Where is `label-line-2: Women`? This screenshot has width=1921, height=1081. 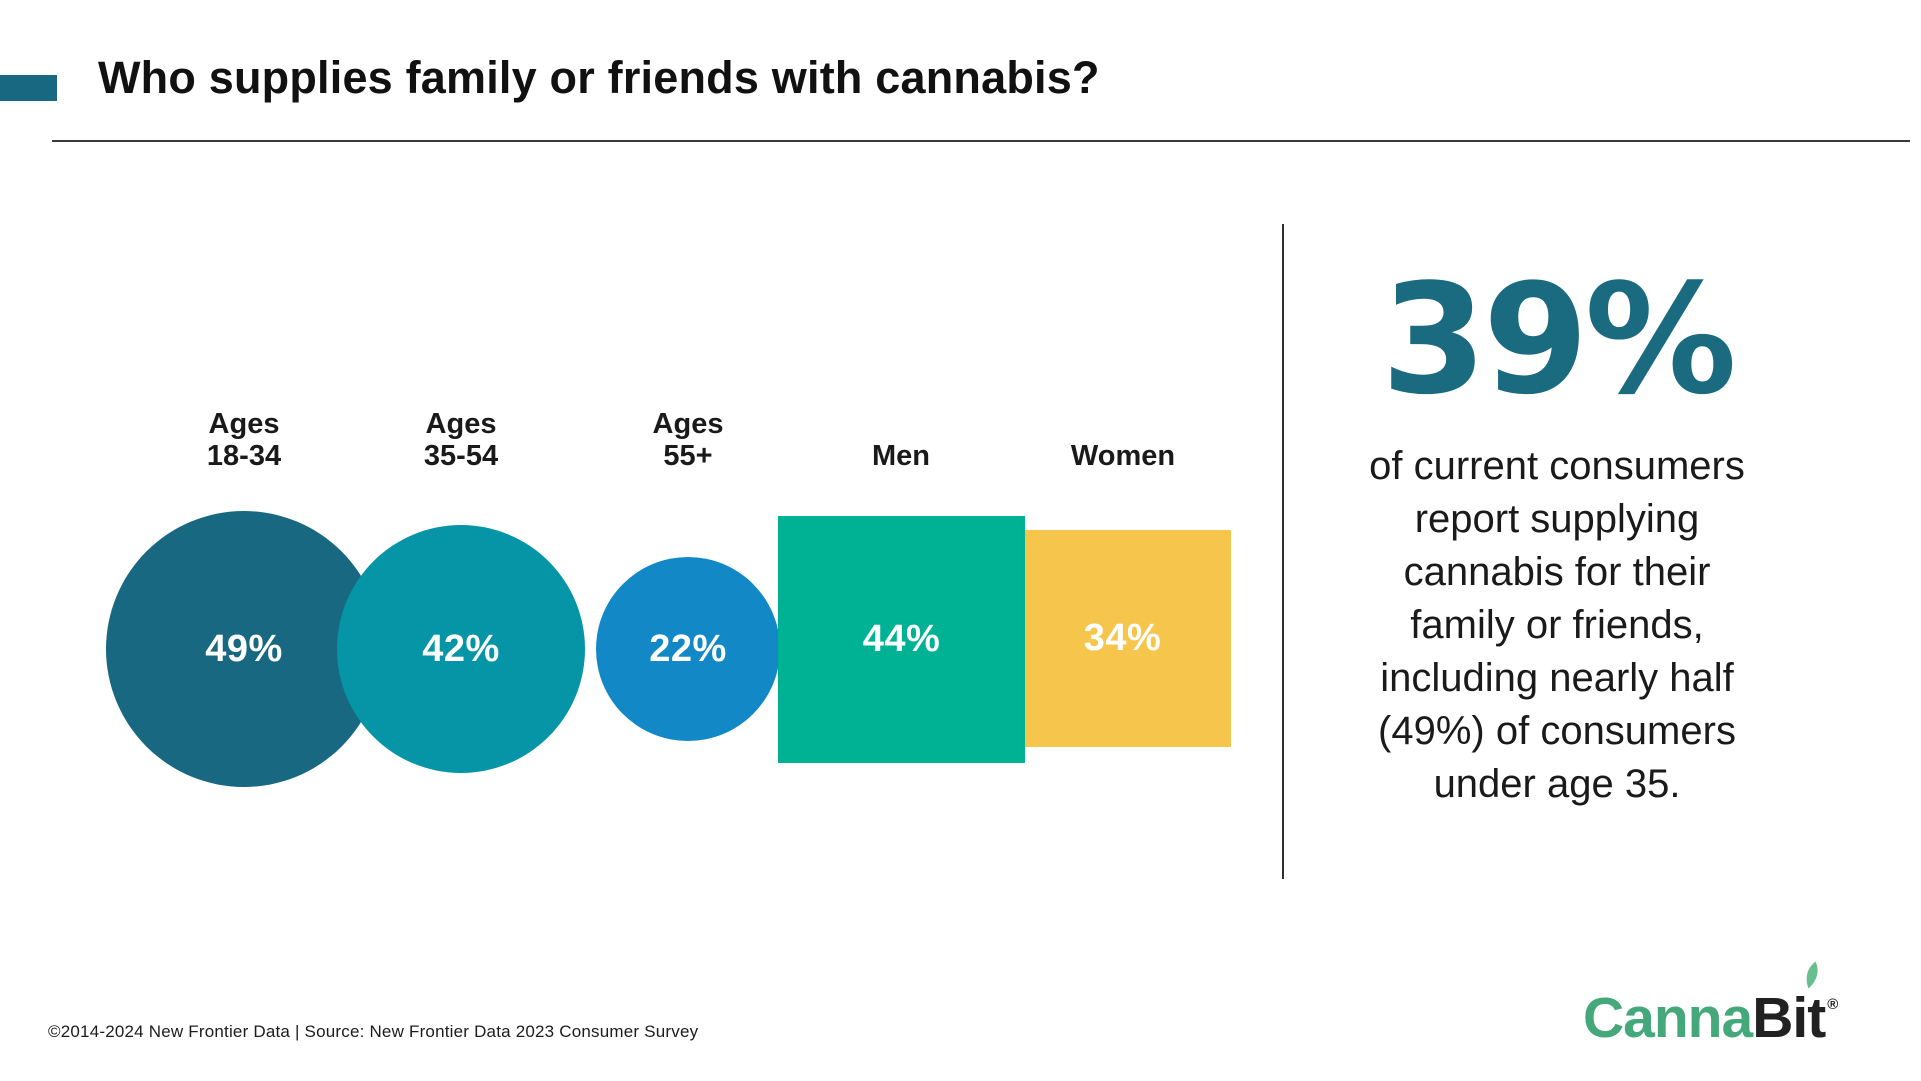 label-line-2: Women is located at coordinates (1123, 456).